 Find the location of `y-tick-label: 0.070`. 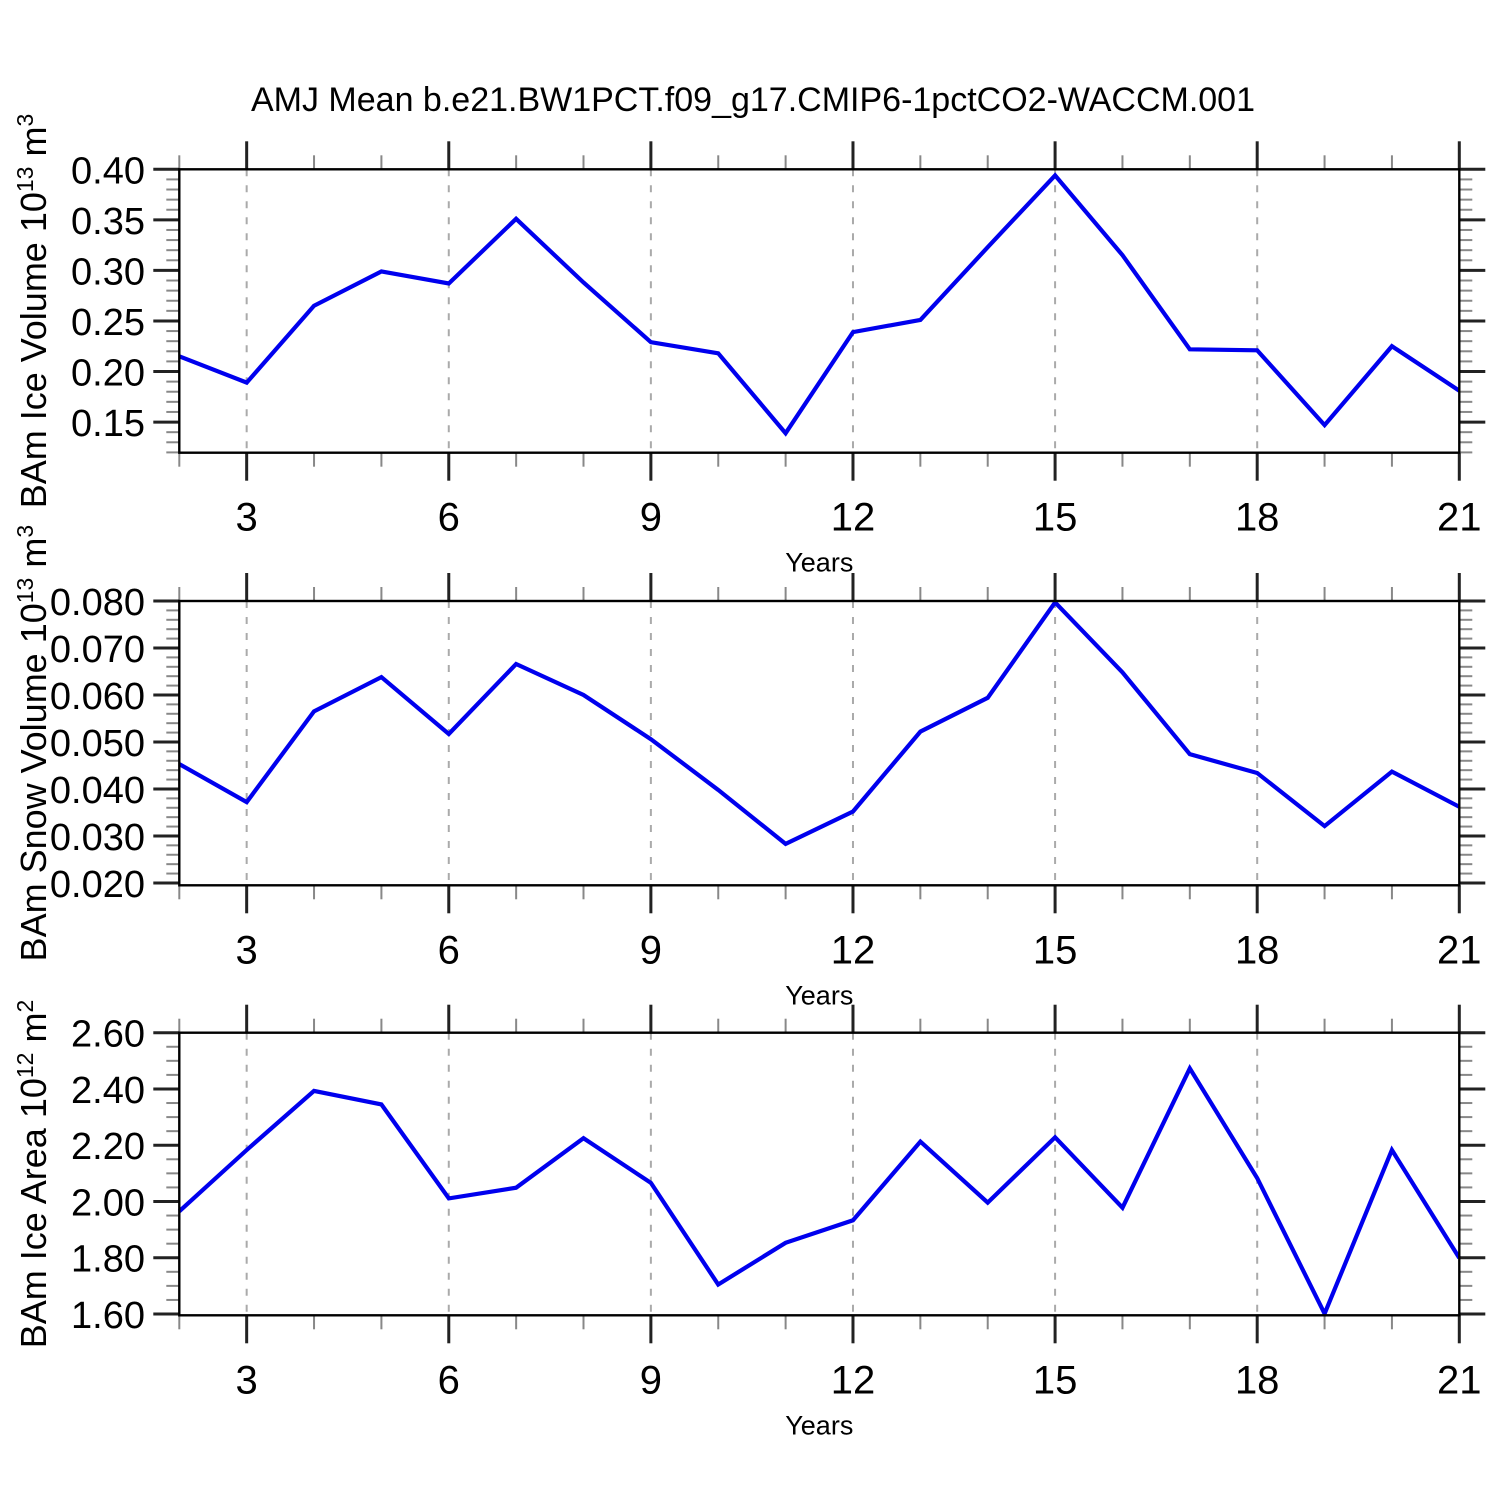

y-tick-label: 0.070 is located at coordinates (97, 650).